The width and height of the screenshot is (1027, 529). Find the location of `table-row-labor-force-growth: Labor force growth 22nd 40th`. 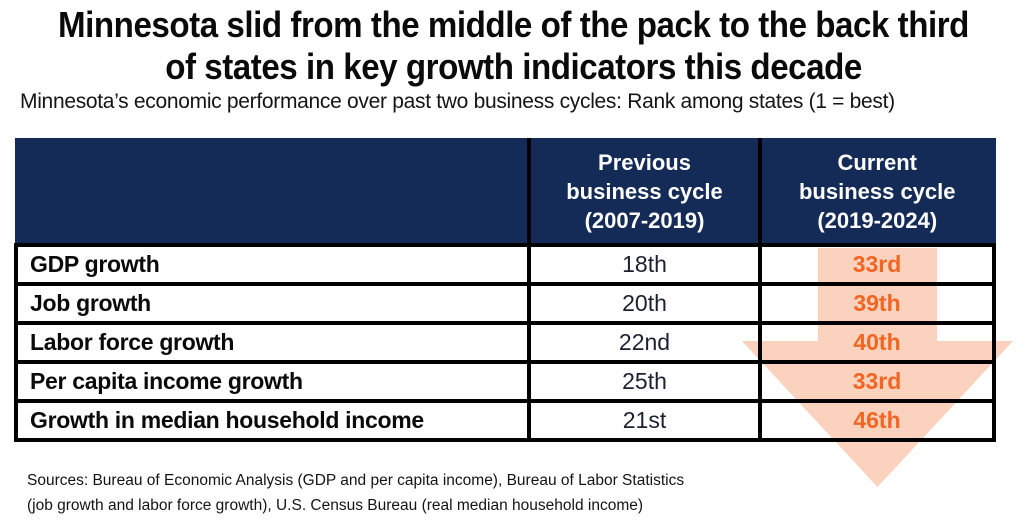

table-row-labor-force-growth: Labor force growth 22nd 40th is located at coordinates (505, 342).